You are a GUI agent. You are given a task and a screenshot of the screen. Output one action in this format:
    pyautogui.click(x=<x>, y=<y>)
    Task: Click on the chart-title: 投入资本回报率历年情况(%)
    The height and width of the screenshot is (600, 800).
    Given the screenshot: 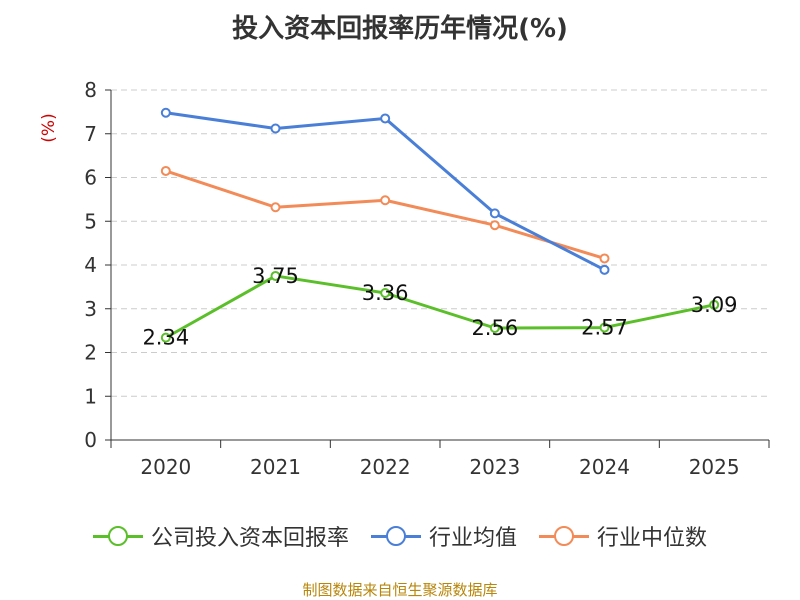 What is the action you would take?
    pyautogui.click(x=400, y=29)
    